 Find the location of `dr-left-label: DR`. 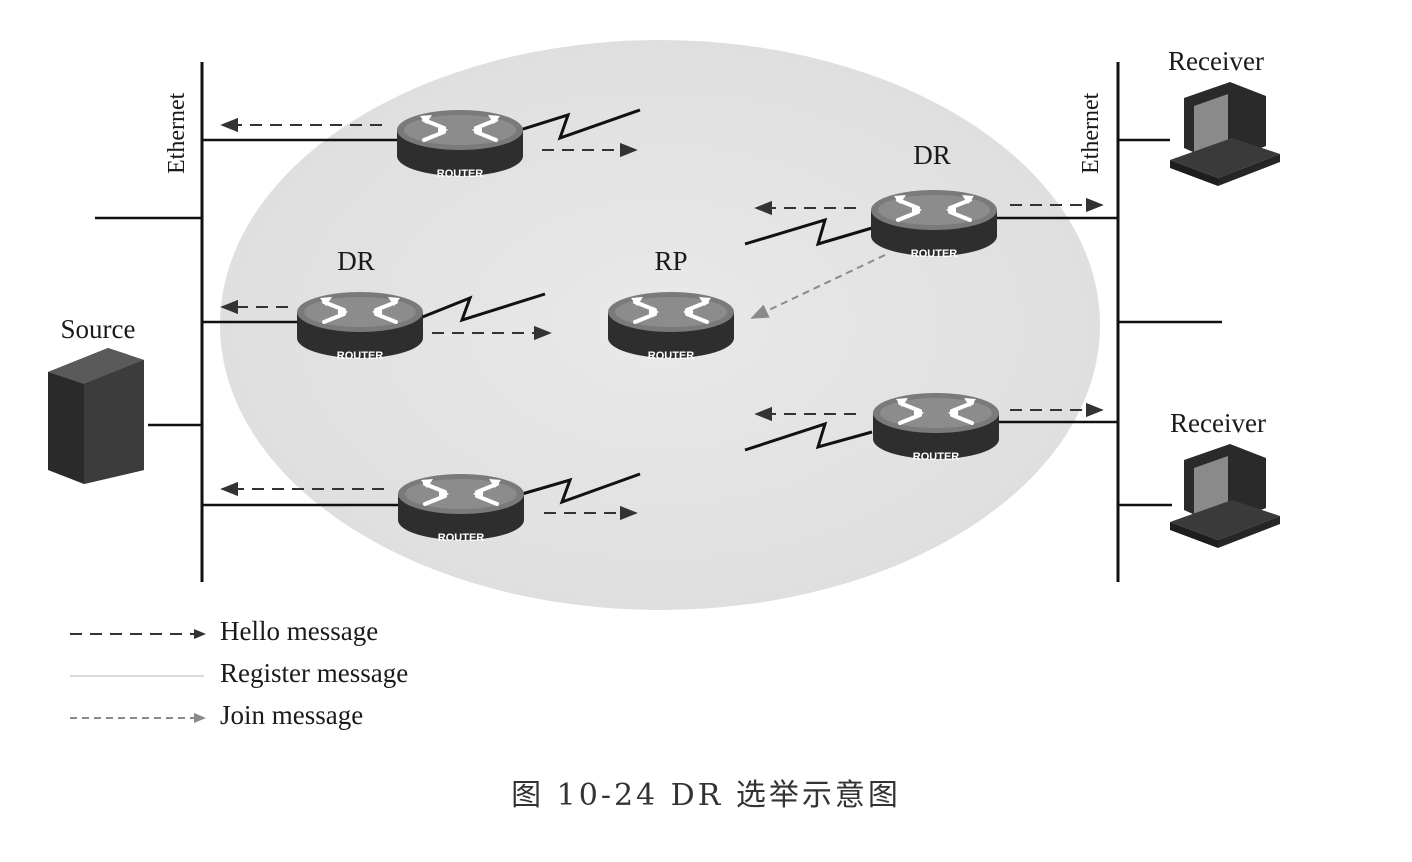

dr-left-label: DR is located at coordinates (356, 261).